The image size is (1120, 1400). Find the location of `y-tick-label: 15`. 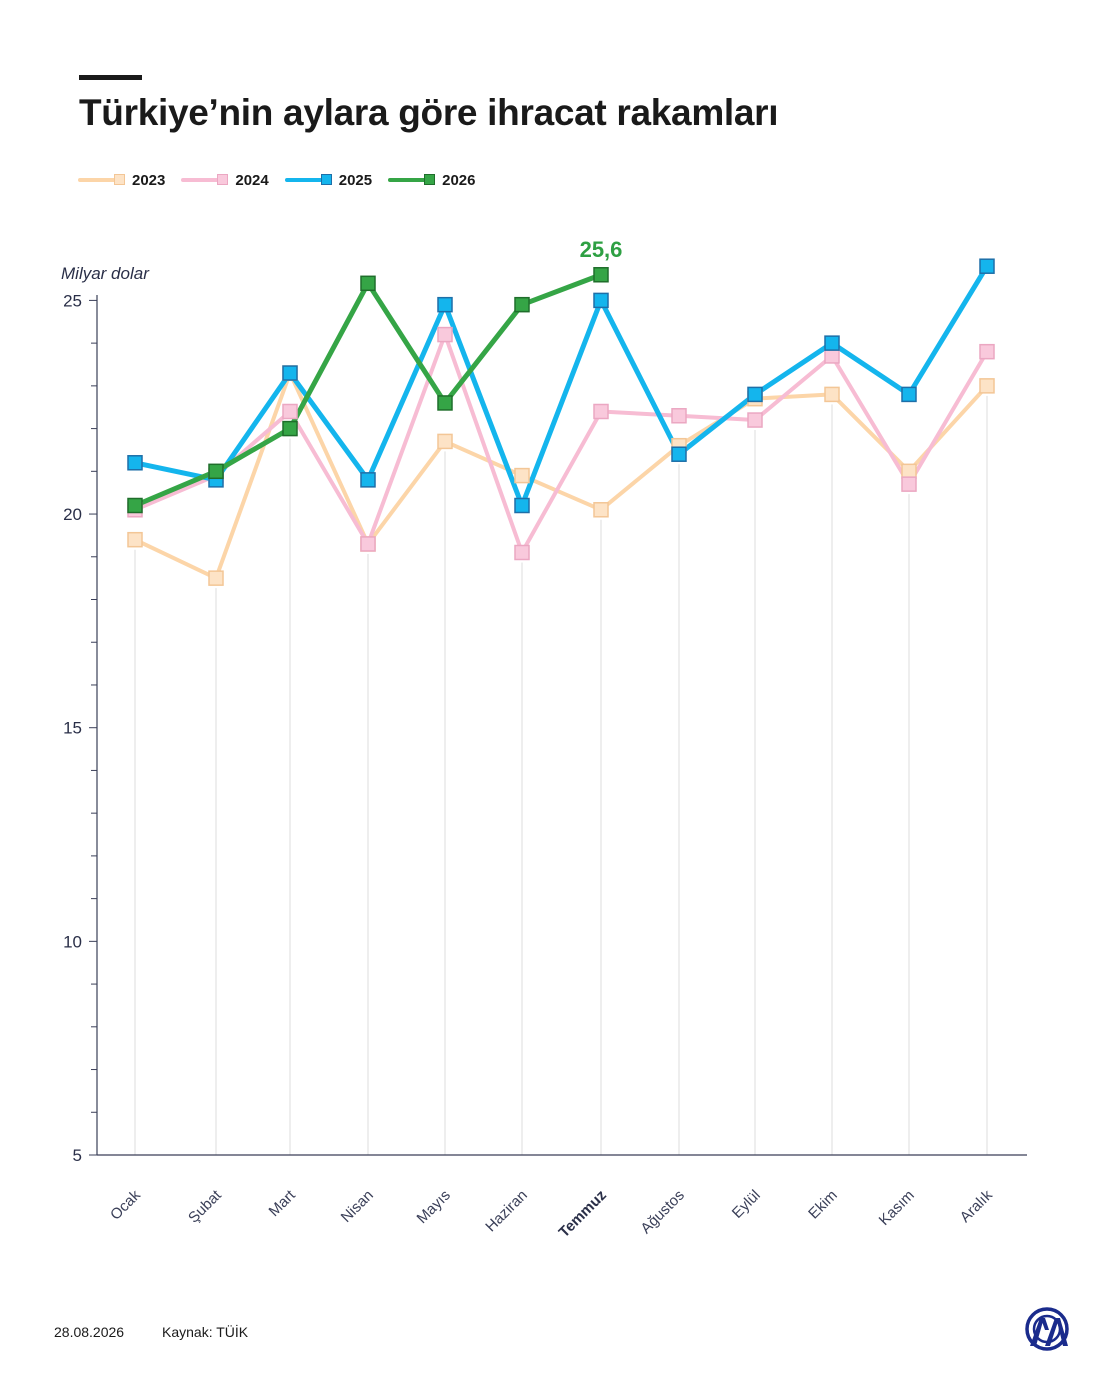

y-tick-label: 15 is located at coordinates (72, 728).